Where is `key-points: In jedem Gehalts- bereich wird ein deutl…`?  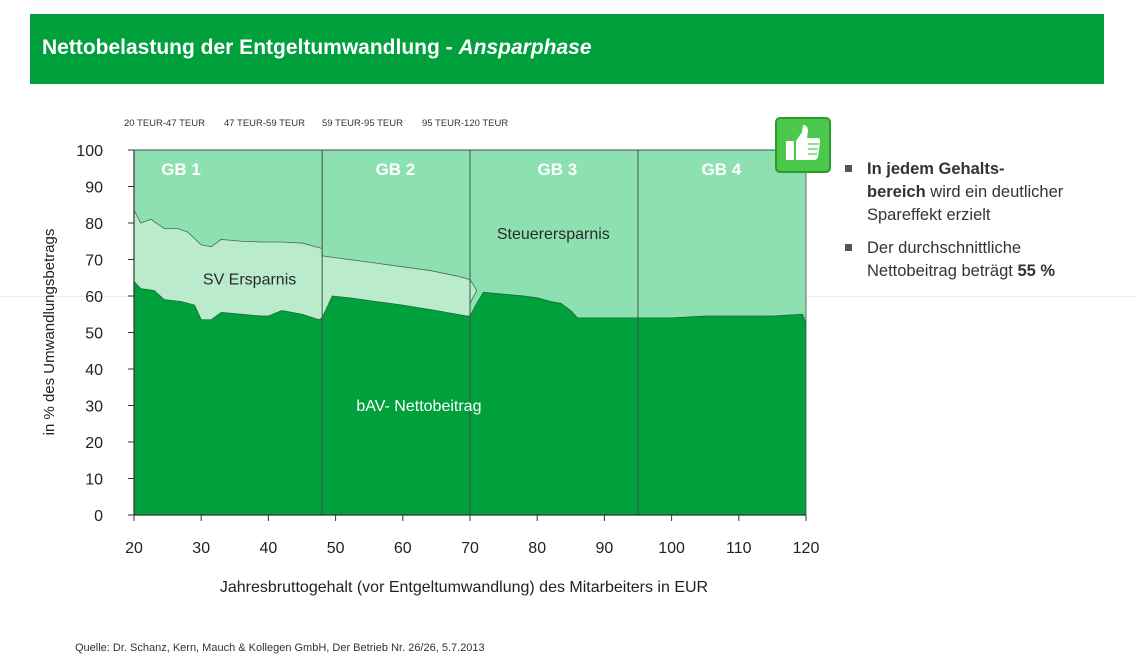 key-points: In jedem Gehalts- bereich wird ein deutl… is located at coordinates (980, 225).